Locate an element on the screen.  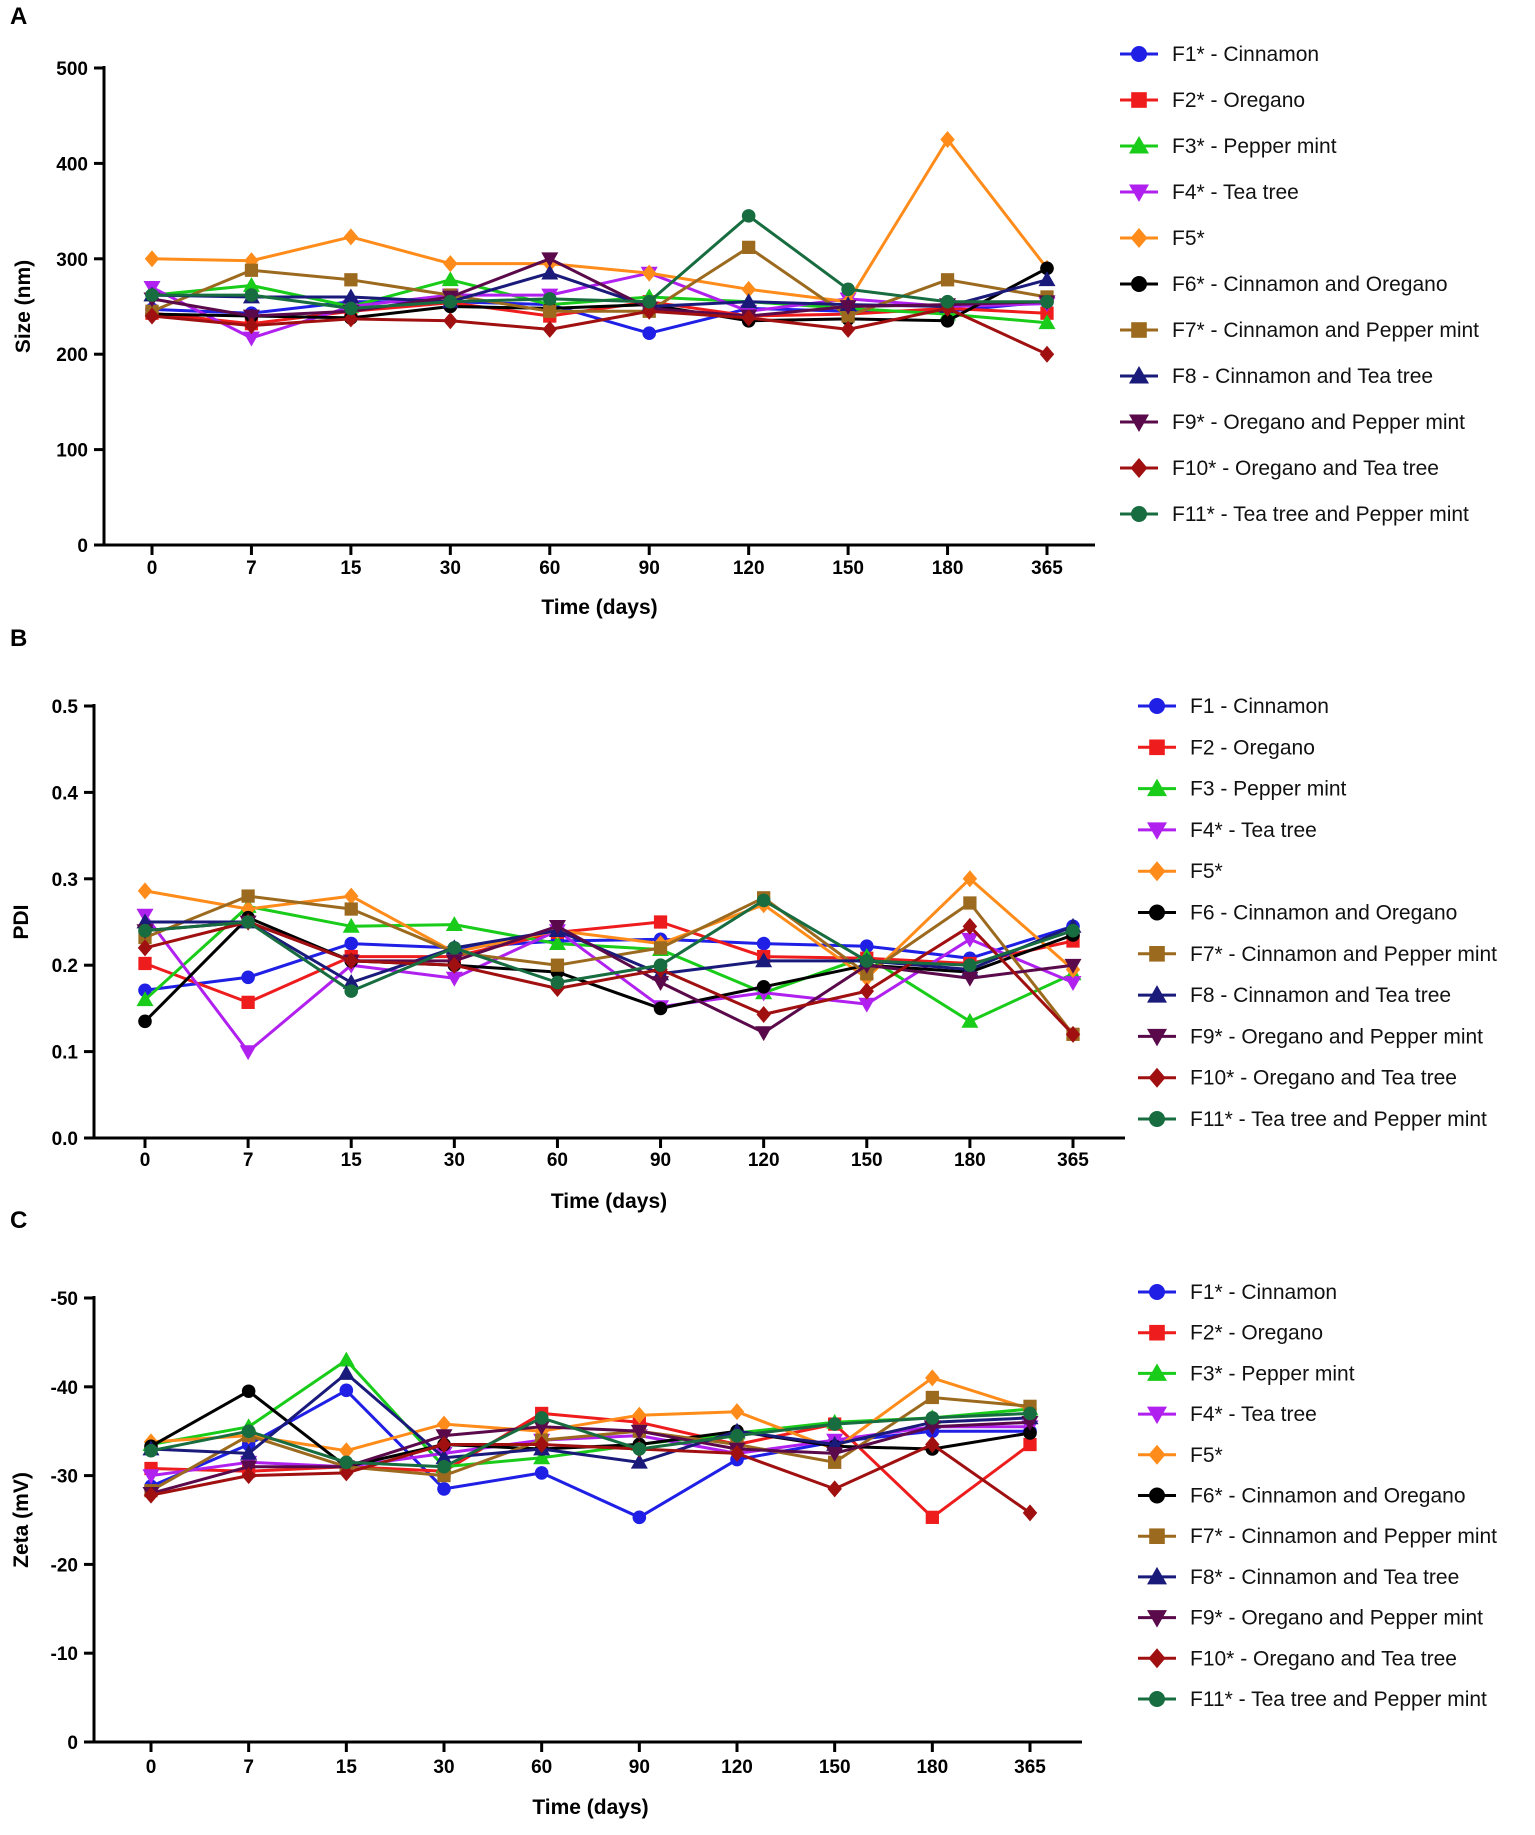
y-tick-label: 200 is located at coordinates (72, 355).